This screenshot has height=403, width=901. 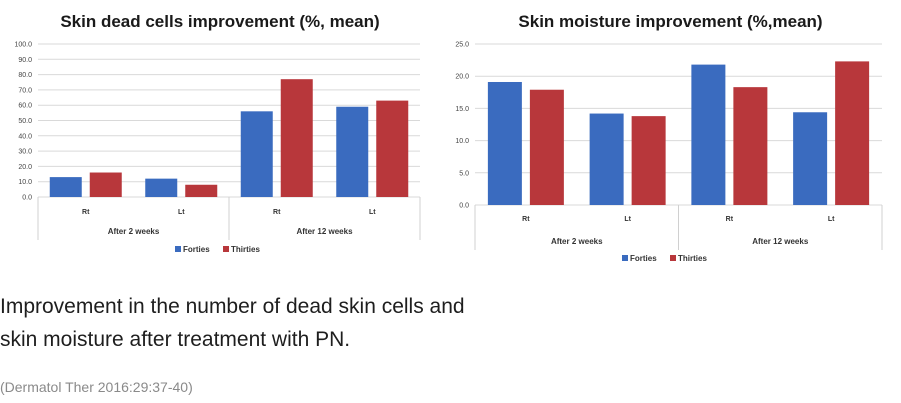 What do you see at coordinates (25, 136) in the screenshot?
I see `y-tick-label: 40.0` at bounding box center [25, 136].